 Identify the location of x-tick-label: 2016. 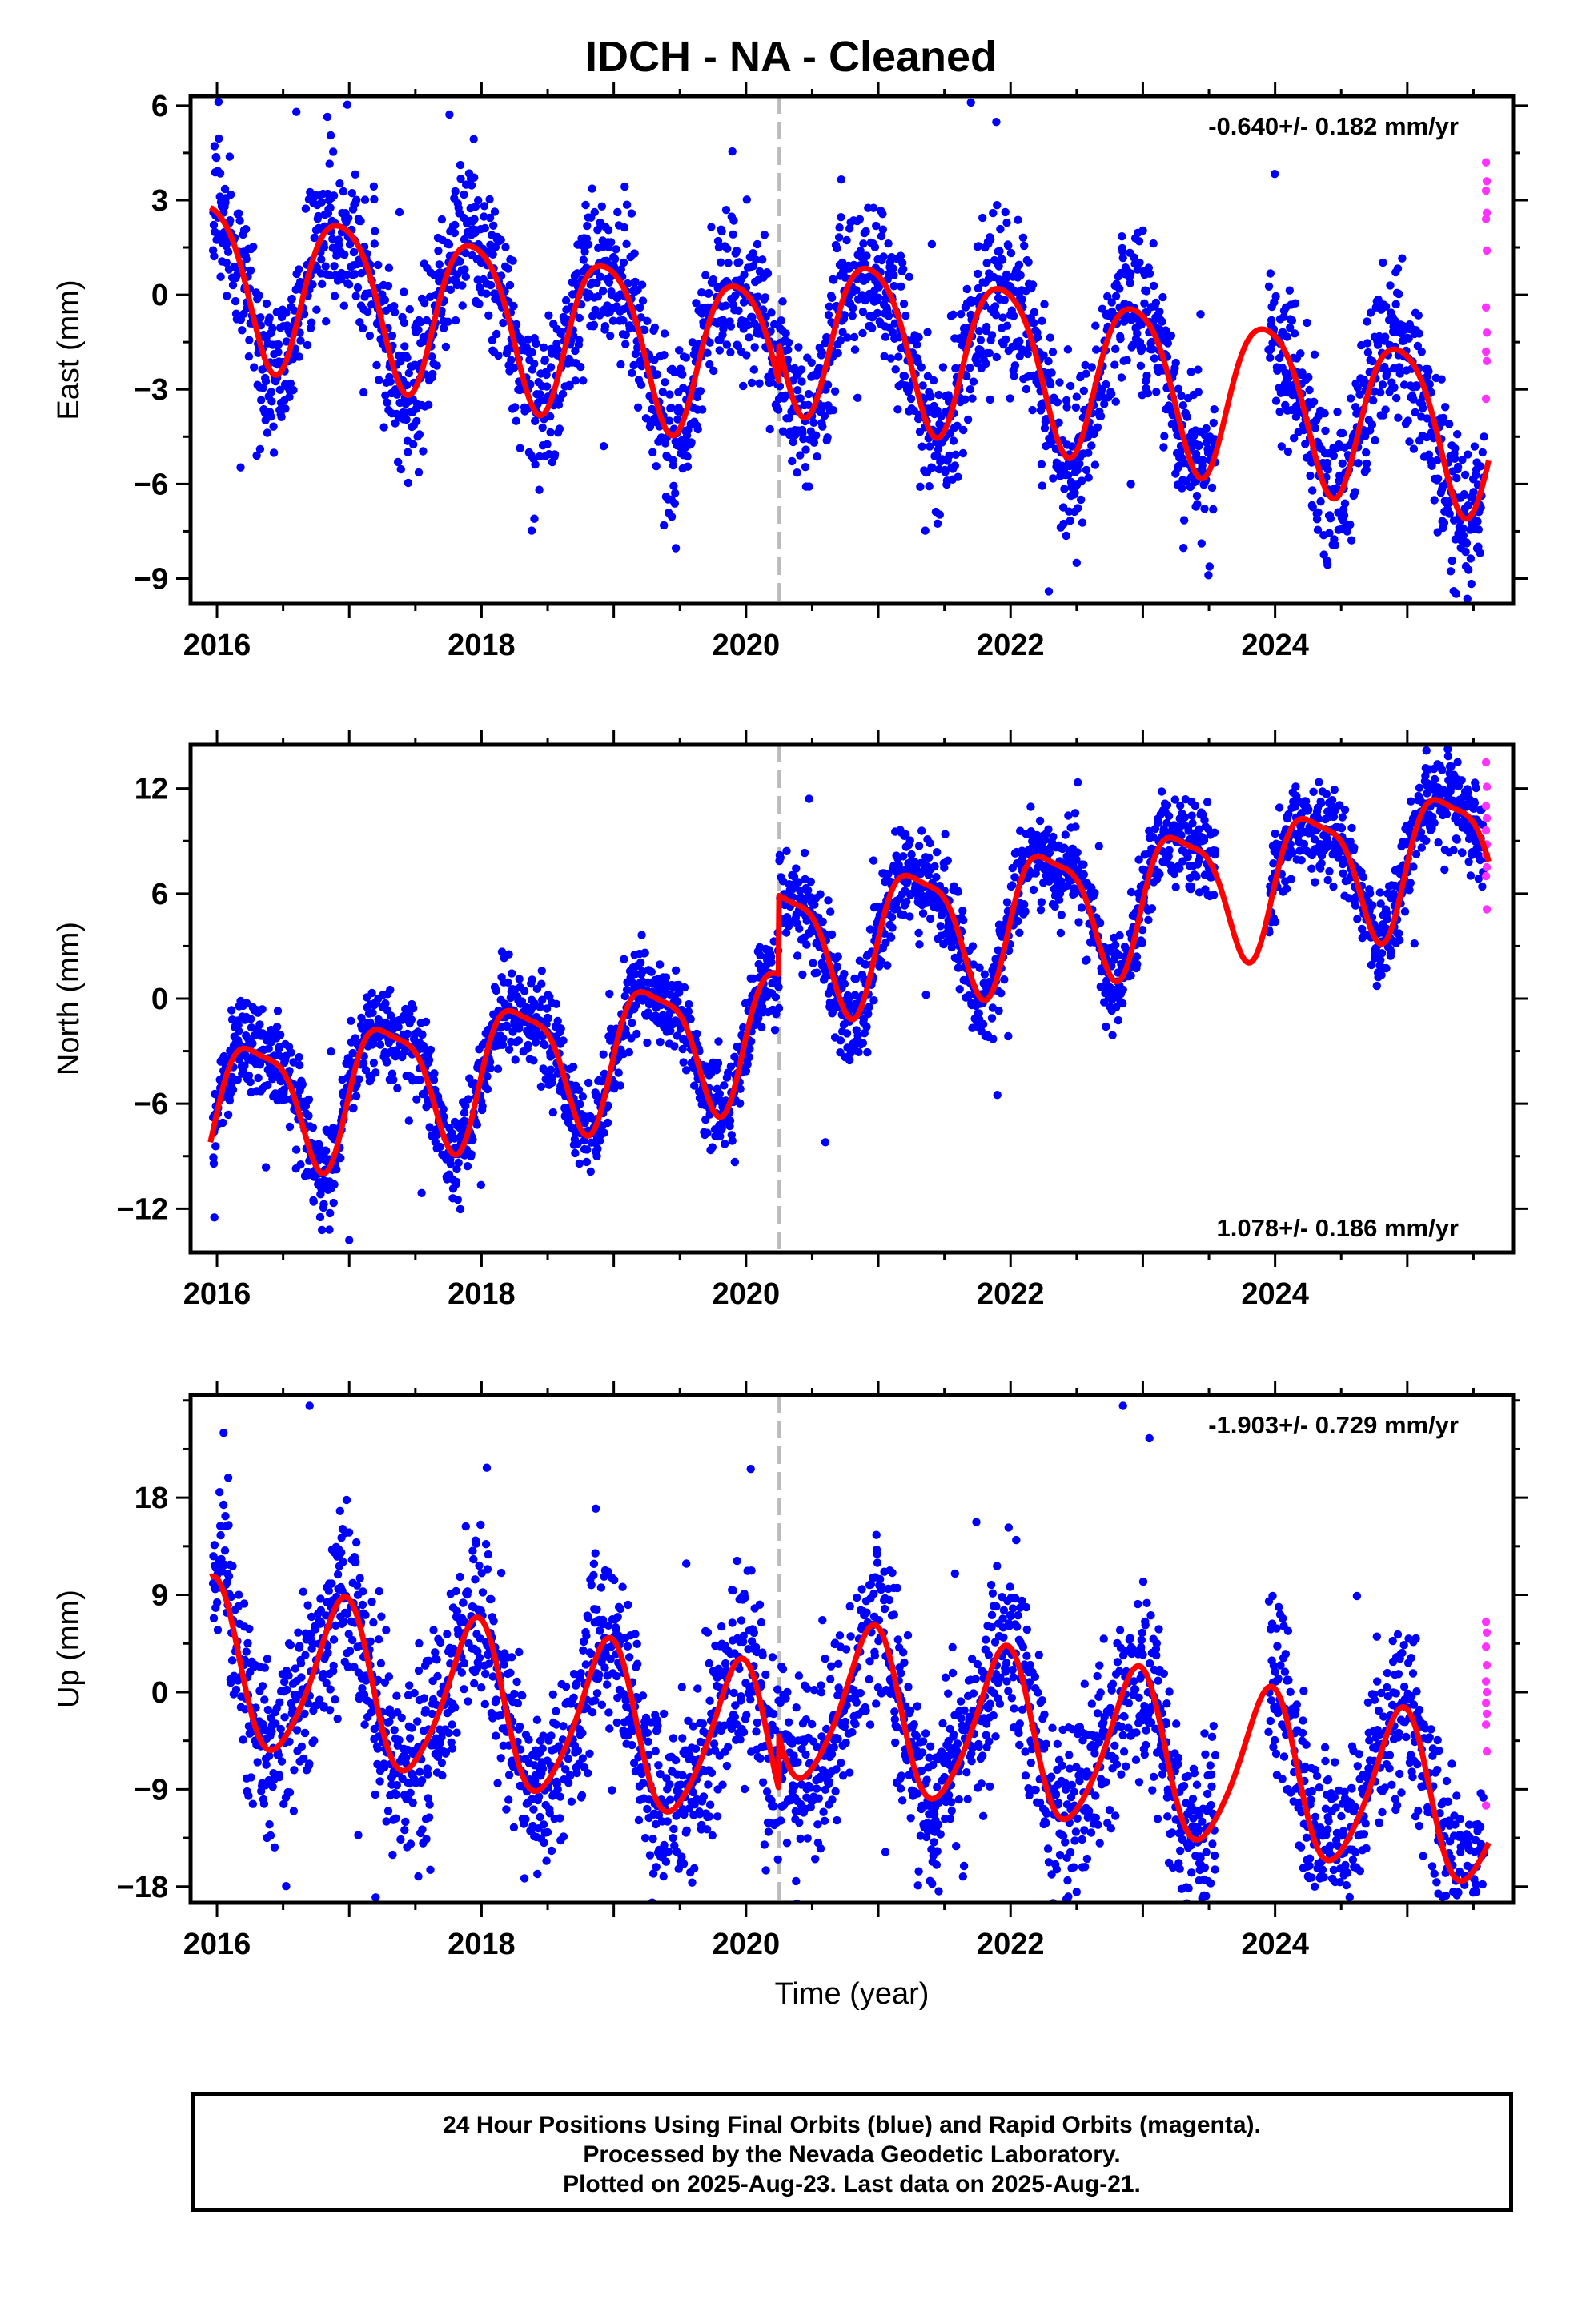
(217, 645).